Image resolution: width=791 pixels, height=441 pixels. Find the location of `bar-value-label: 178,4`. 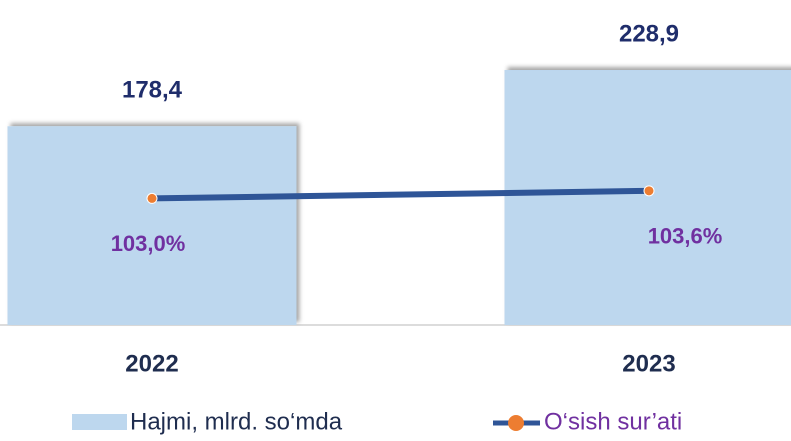

bar-value-label: 178,4 is located at coordinates (152, 90).